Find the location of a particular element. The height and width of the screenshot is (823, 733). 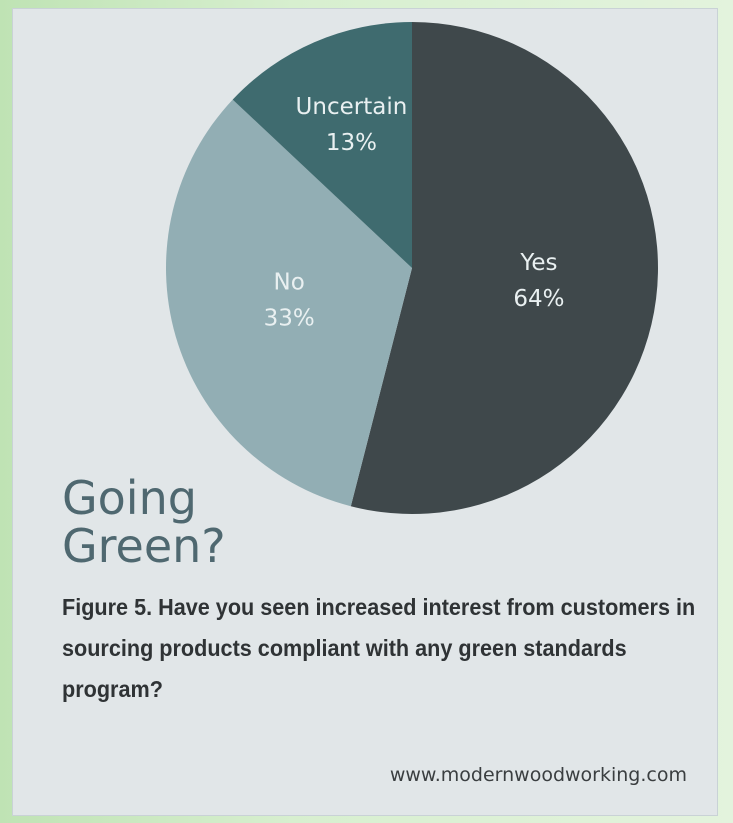

pie-slice-uncertain is located at coordinates (322, 145).